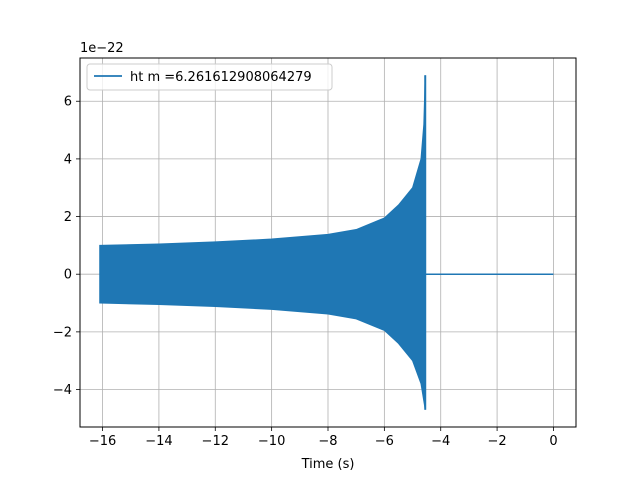  I want to click on y-tick-label: 6, so click(68, 102).